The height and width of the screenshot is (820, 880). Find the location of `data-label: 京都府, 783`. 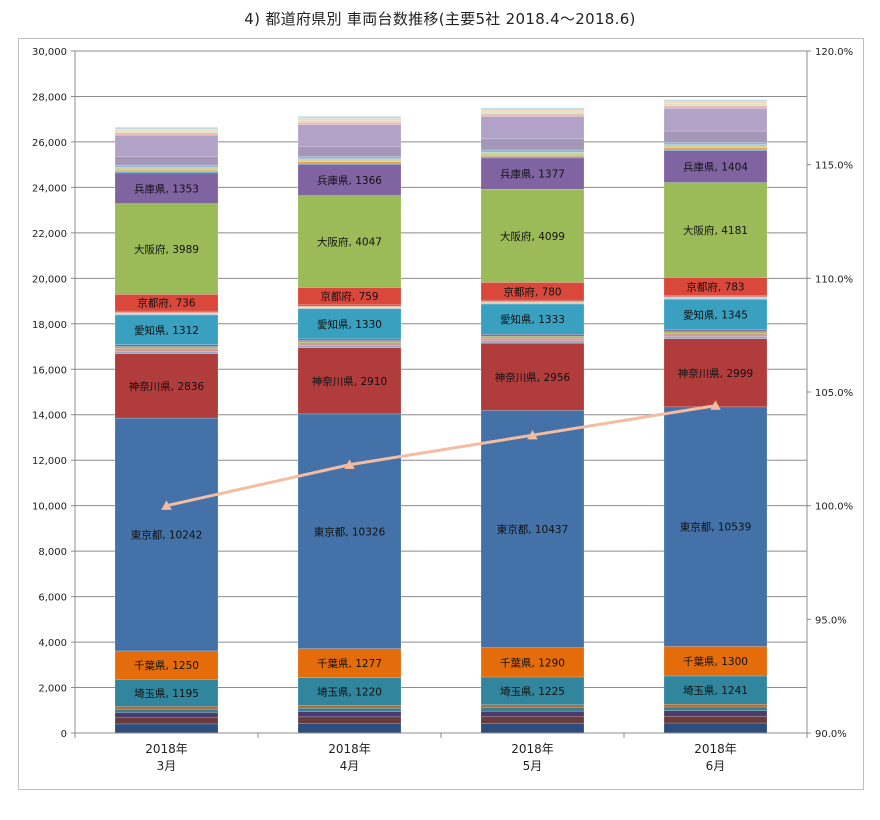

data-label: 京都府, 783 is located at coordinates (715, 286).